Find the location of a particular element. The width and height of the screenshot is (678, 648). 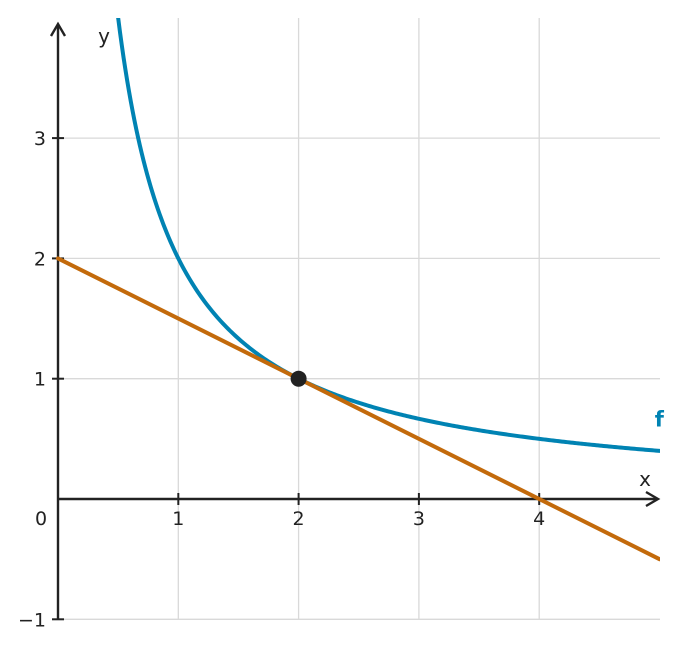

x-axis-label: x is located at coordinates (645, 479).